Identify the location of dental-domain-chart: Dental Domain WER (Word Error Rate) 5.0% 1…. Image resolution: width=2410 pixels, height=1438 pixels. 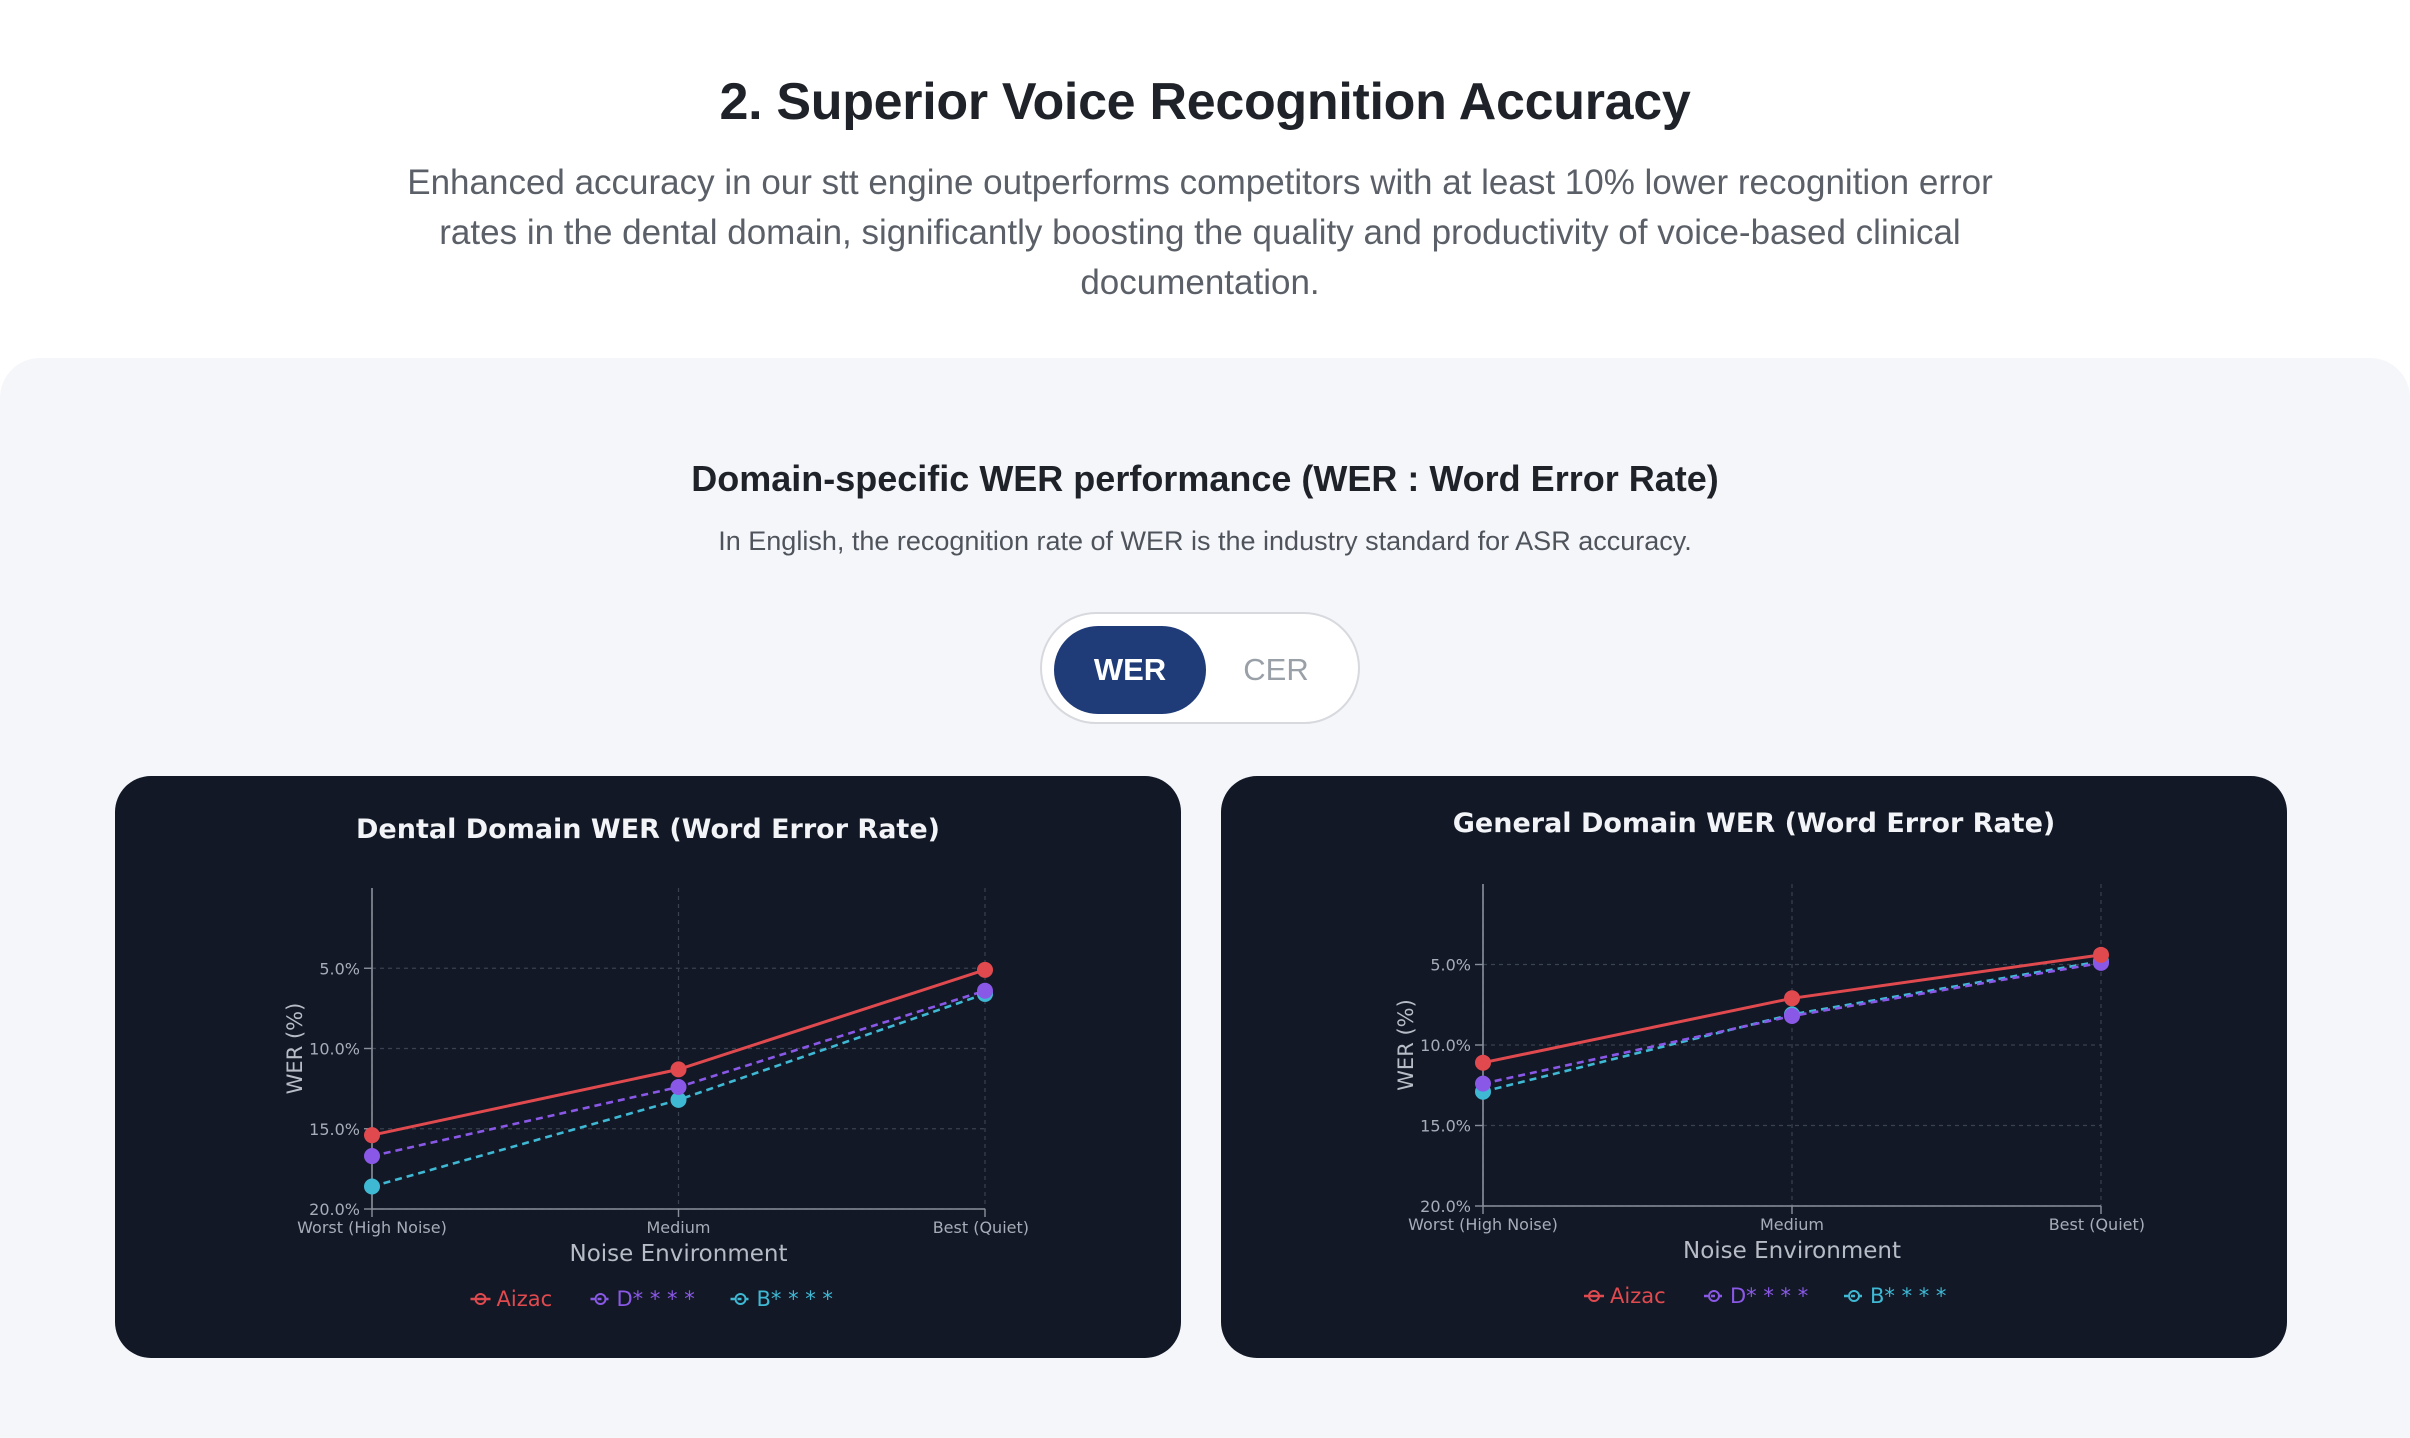
(656, 1062).